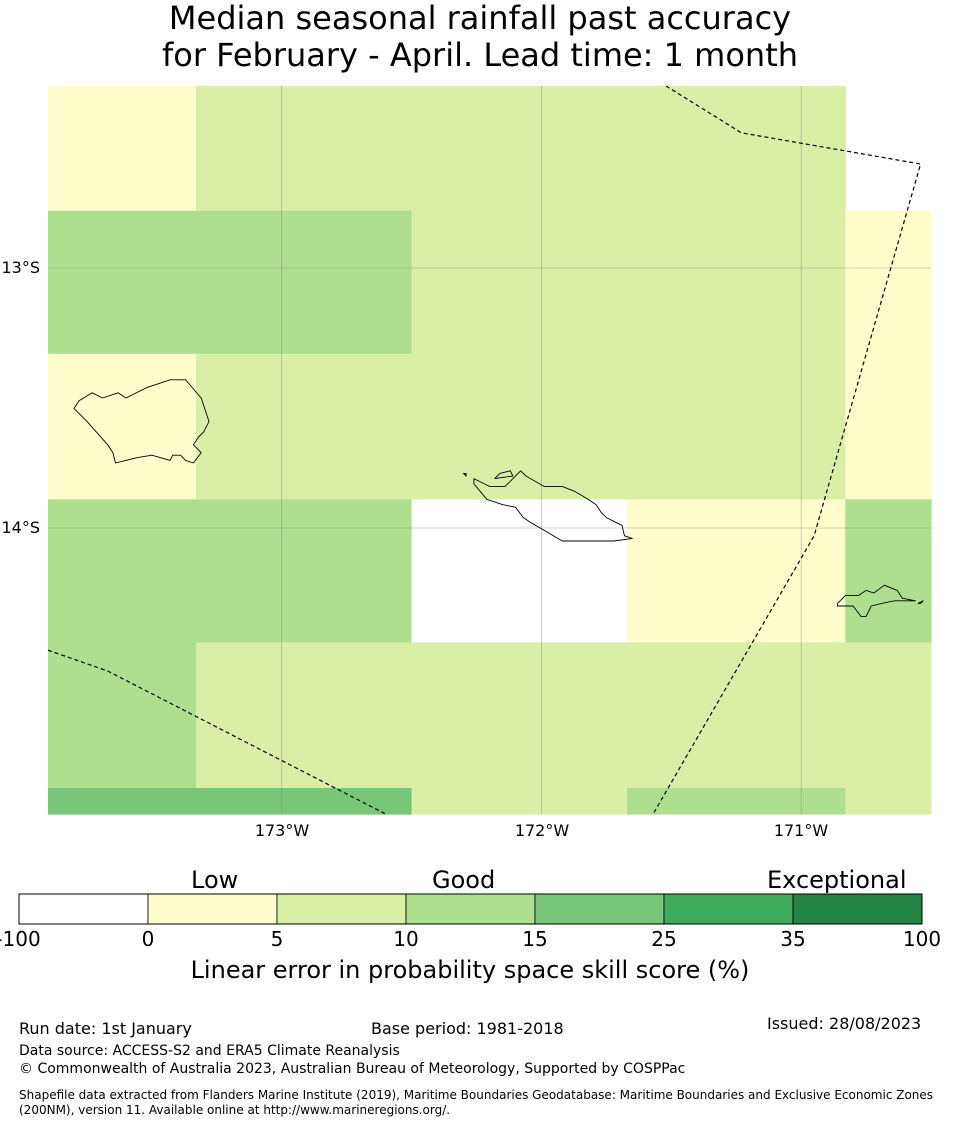  Describe the element at coordinates (277, 939) in the screenshot. I see `colorbar-tick: 5` at that location.